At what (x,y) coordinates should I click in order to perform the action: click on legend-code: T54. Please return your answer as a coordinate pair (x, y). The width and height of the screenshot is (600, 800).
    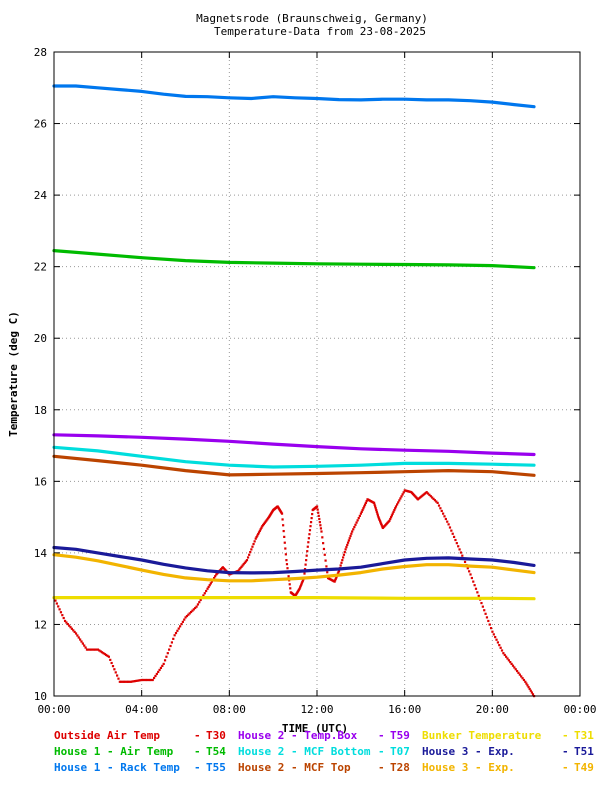
    Looking at the image, I should click on (216, 751).